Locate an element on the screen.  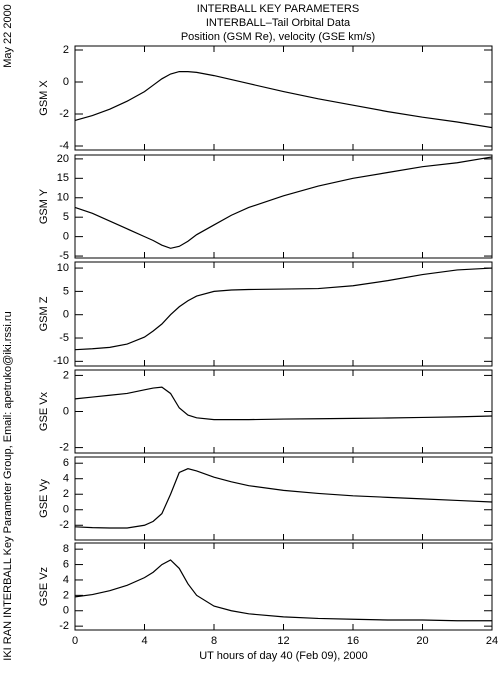
page-description: Position (GSM Re), velocity (GSE km/s) is located at coordinates (278, 37).